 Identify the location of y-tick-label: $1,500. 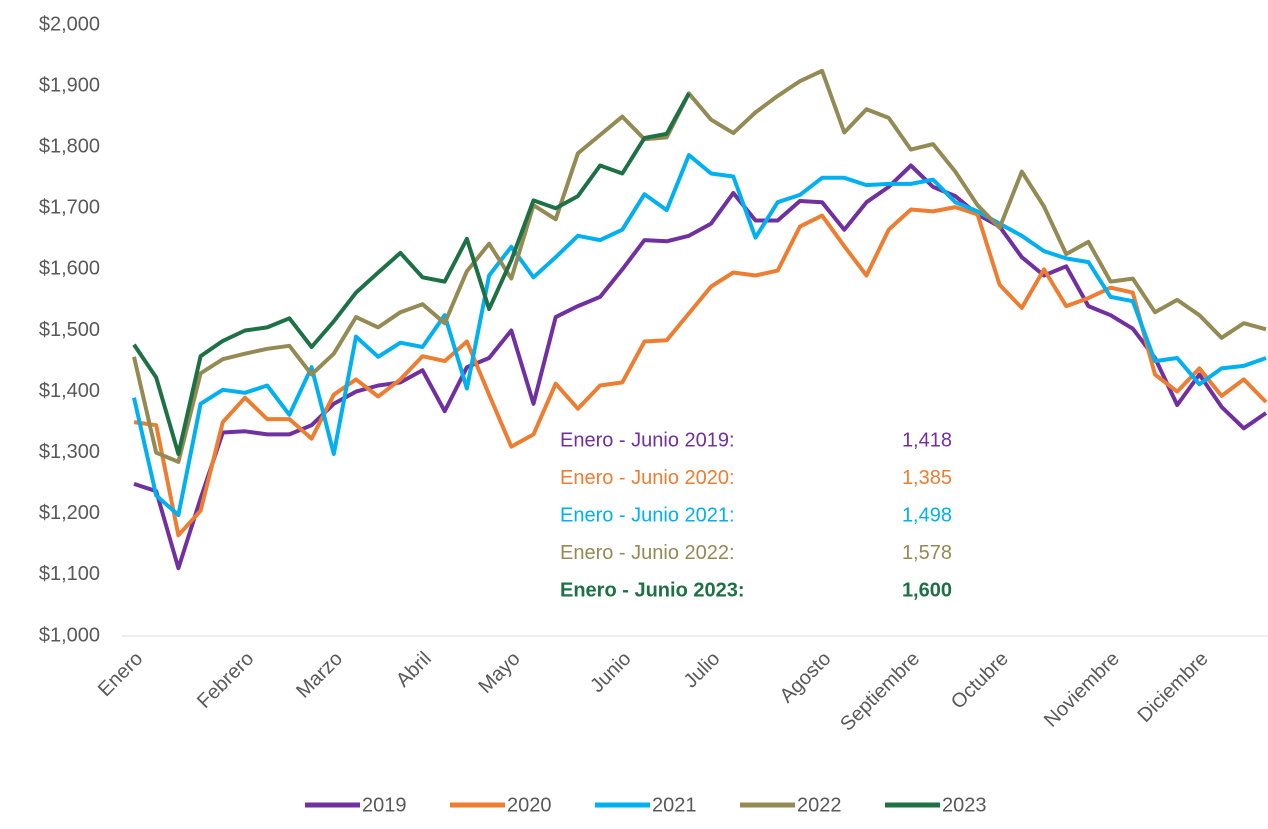
(69, 330).